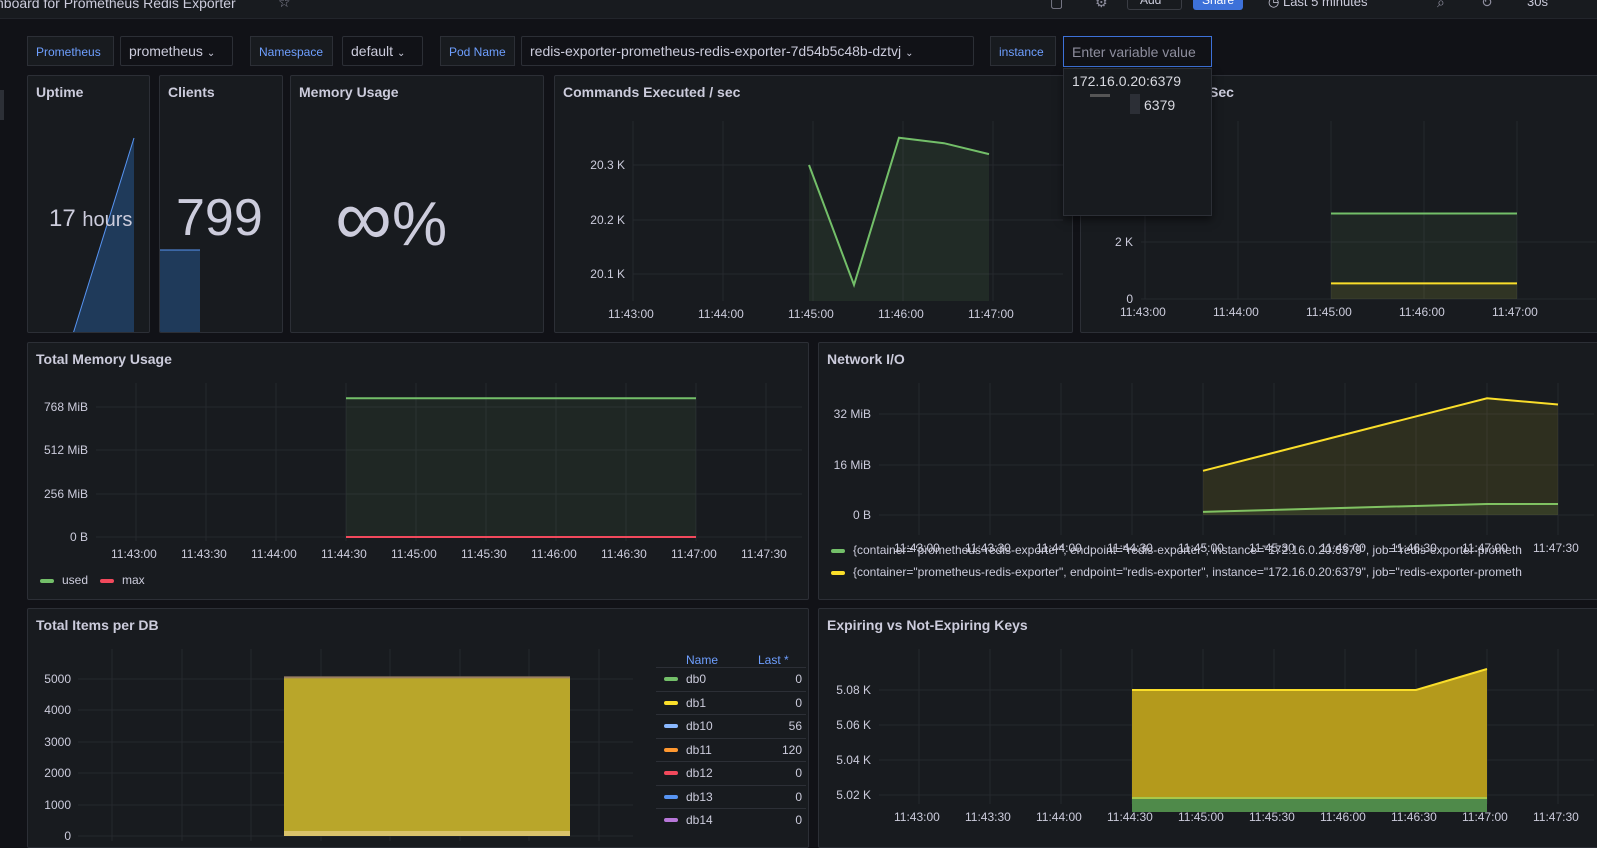 Image resolution: width=1597 pixels, height=848 pixels. I want to click on db-name: db11, so click(699, 750).